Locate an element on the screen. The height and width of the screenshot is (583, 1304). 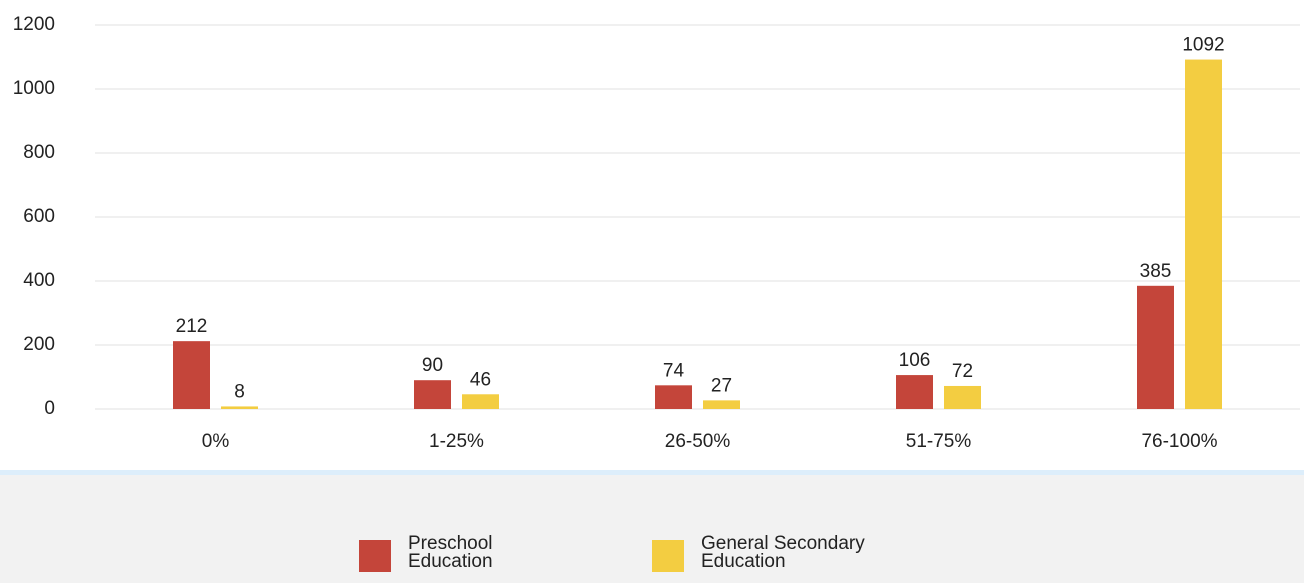
y-tick-label: 200 is located at coordinates (39, 344).